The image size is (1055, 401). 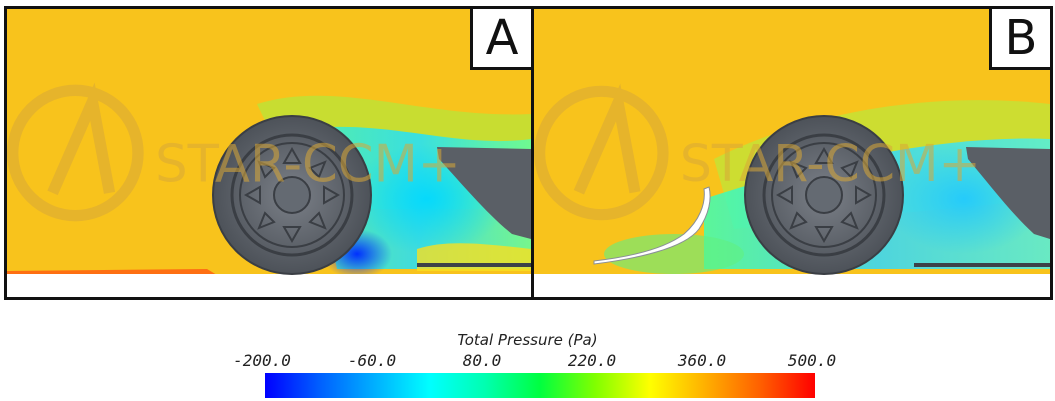 I want to click on colorbar-tick-label: -60.0, so click(x=372, y=360).